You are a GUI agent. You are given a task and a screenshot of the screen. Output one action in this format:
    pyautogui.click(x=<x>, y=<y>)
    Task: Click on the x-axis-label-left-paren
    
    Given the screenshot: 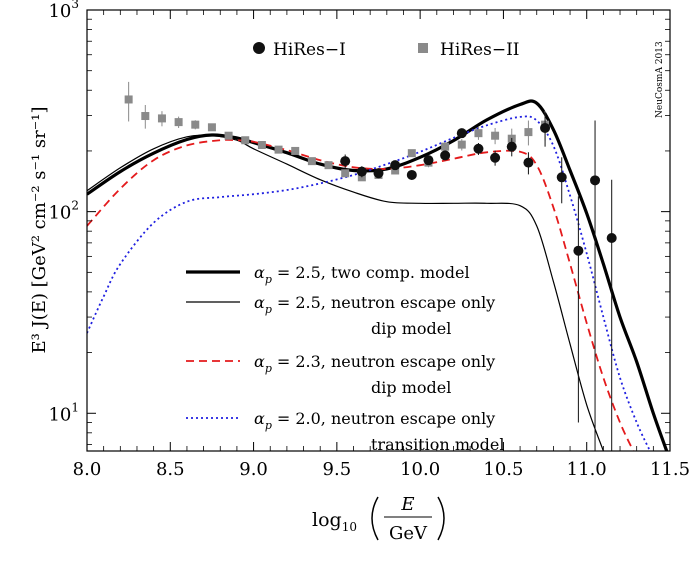 What is the action you would take?
    pyautogui.click(x=375, y=518)
    